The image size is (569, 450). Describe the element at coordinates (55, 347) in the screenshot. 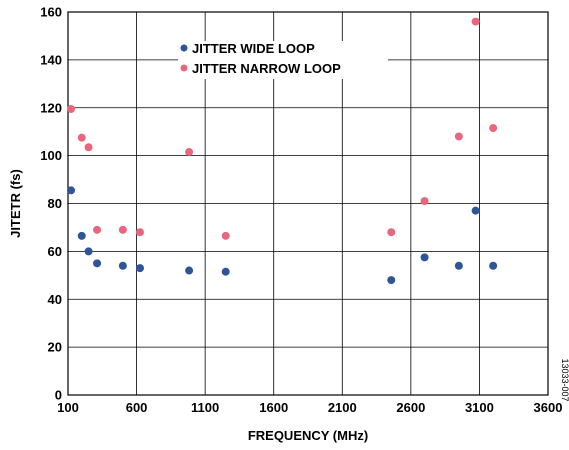

I see `y-tick-label: 20` at that location.